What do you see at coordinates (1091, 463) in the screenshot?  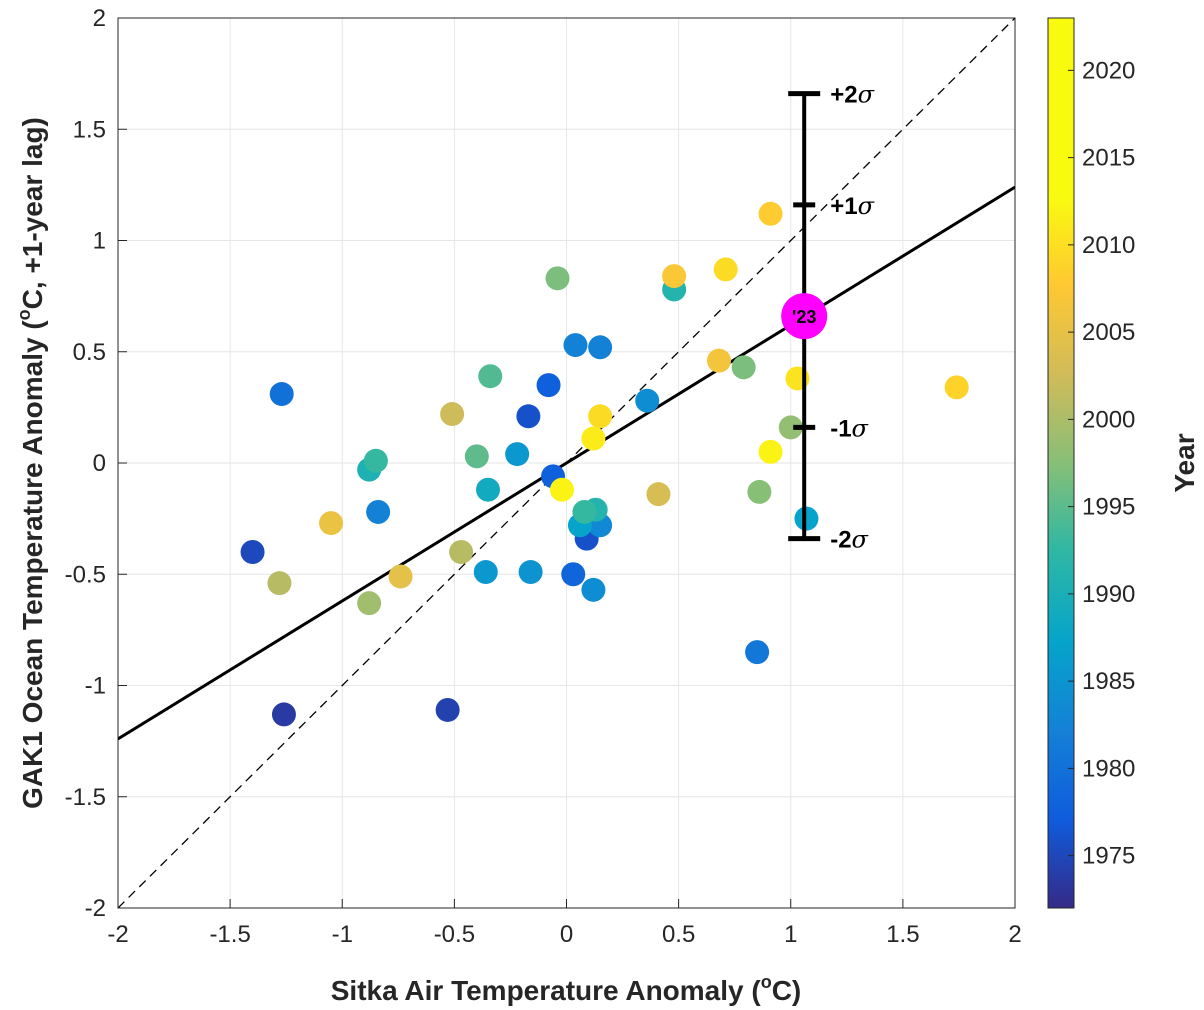 I see `colorbar: 1975 1980 1985 1990 1995 2000 2005 2010 2015 2020` at bounding box center [1091, 463].